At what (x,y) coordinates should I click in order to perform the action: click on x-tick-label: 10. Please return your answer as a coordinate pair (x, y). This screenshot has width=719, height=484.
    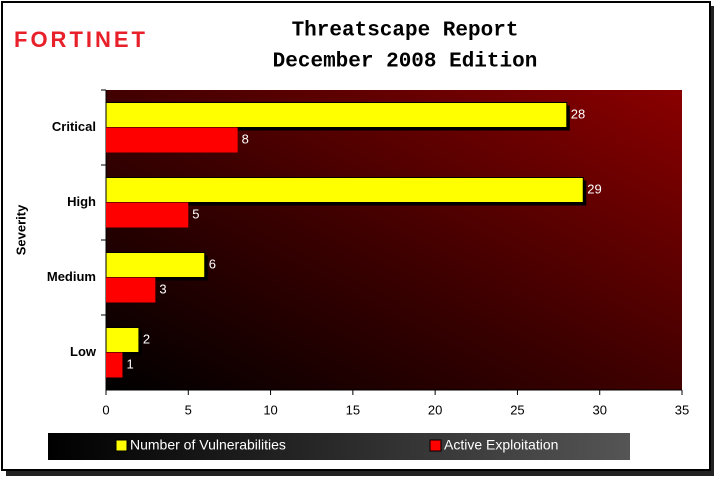
    Looking at the image, I should click on (270, 409).